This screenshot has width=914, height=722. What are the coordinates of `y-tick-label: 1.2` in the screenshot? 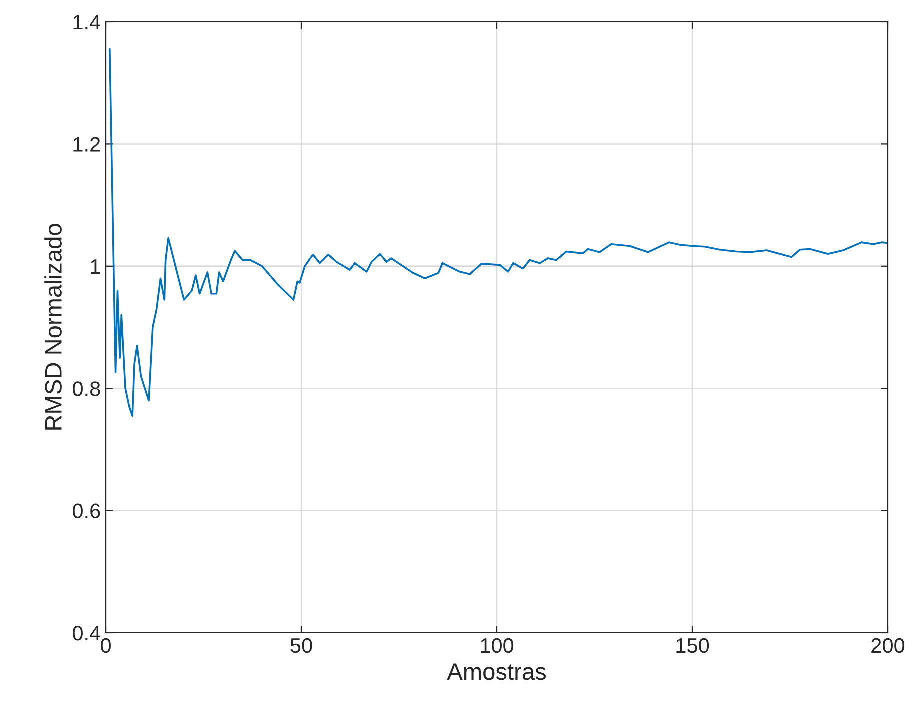 It's located at (87, 144).